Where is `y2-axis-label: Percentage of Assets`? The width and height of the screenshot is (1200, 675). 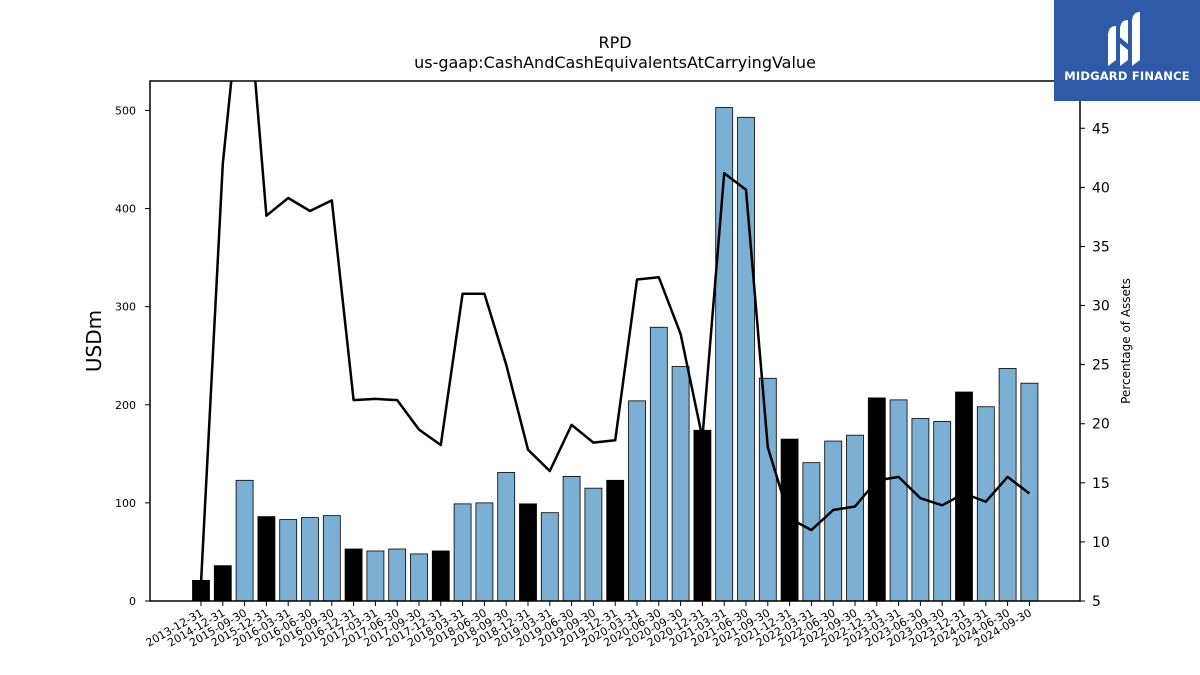
y2-axis-label: Percentage of Assets is located at coordinates (1126, 341).